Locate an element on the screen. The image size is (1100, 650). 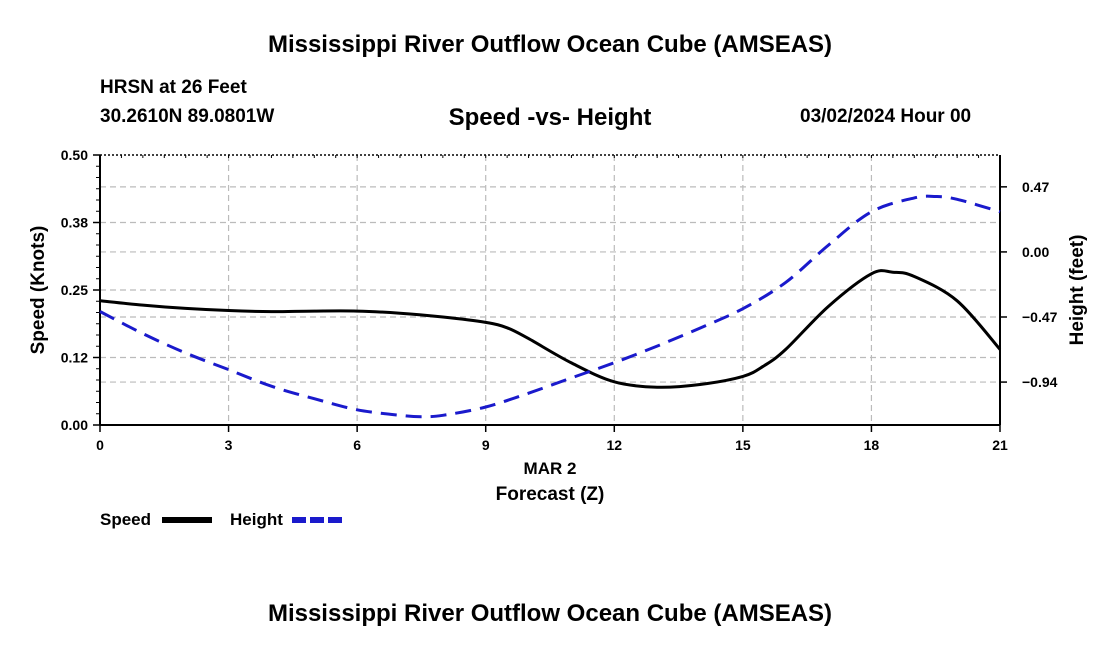
x-tick-label: 6 is located at coordinates (357, 445).